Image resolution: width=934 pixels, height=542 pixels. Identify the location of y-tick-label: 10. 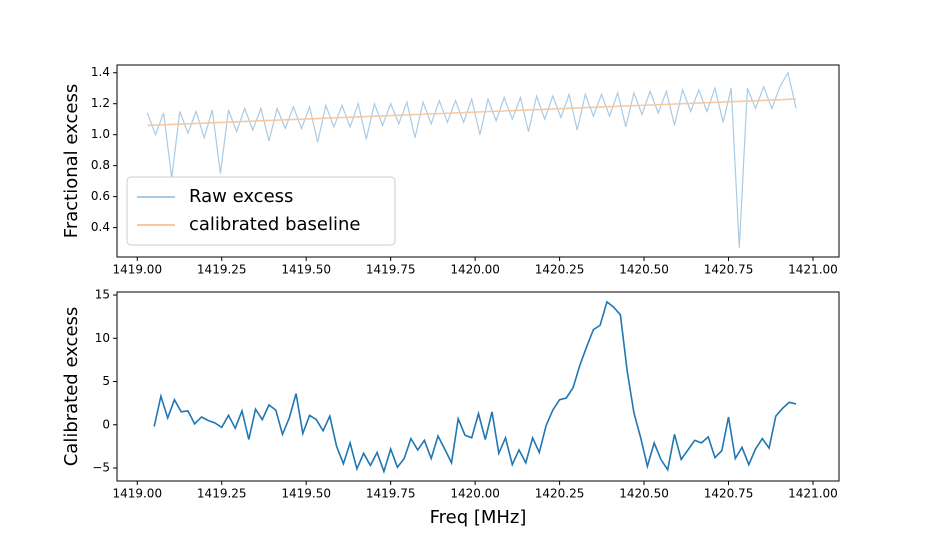
(102, 338).